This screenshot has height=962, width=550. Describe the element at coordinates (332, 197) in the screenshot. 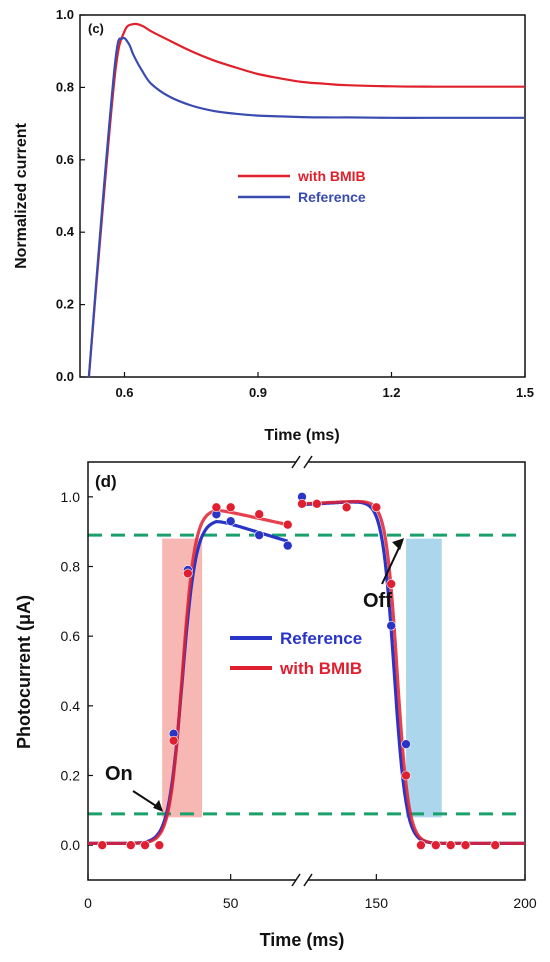

I see `panel-c-legend-label-2: Reference` at that location.